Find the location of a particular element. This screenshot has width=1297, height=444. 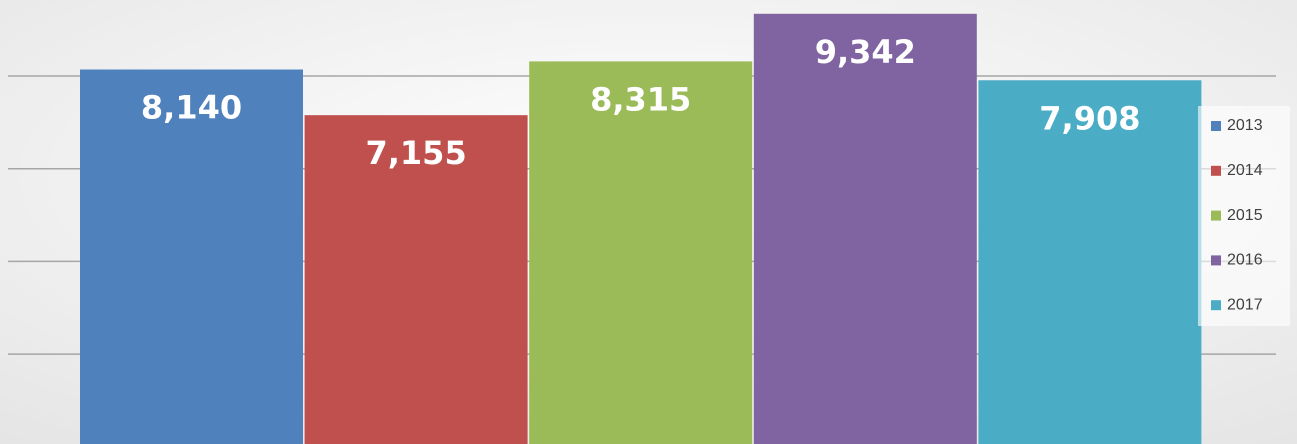

data-label: 7,908 is located at coordinates (1089, 118).